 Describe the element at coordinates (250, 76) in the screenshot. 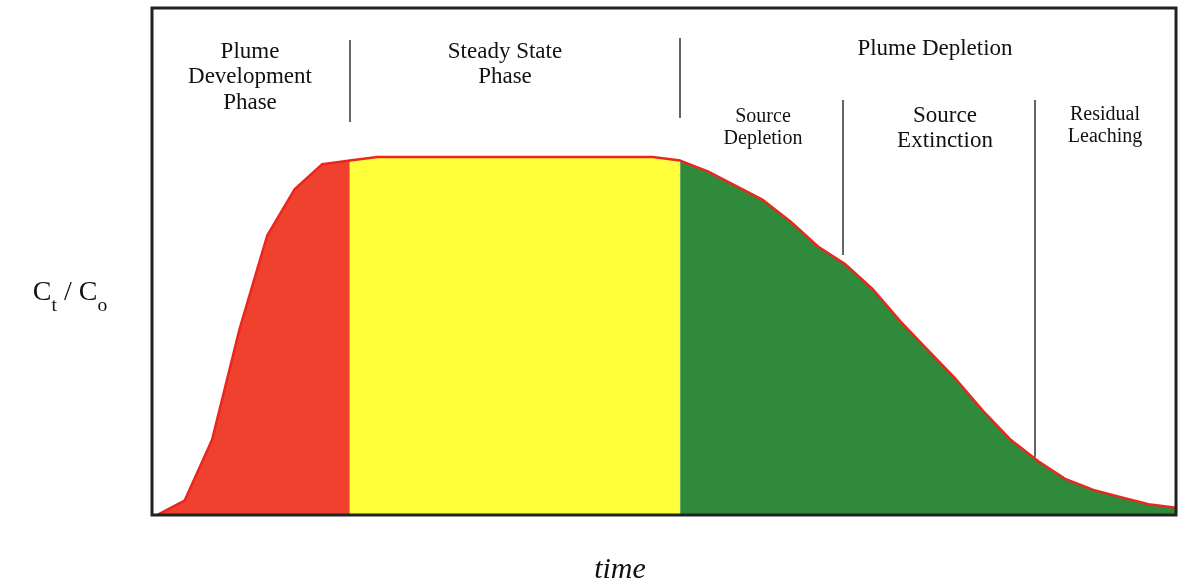

I see `text: Plume Development Phase` at that location.